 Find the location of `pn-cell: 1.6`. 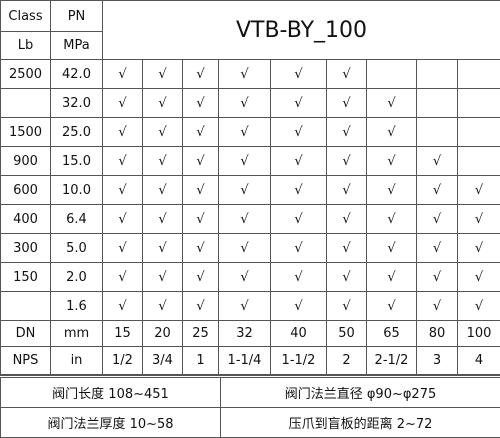

pn-cell: 1.6 is located at coordinates (77, 306).